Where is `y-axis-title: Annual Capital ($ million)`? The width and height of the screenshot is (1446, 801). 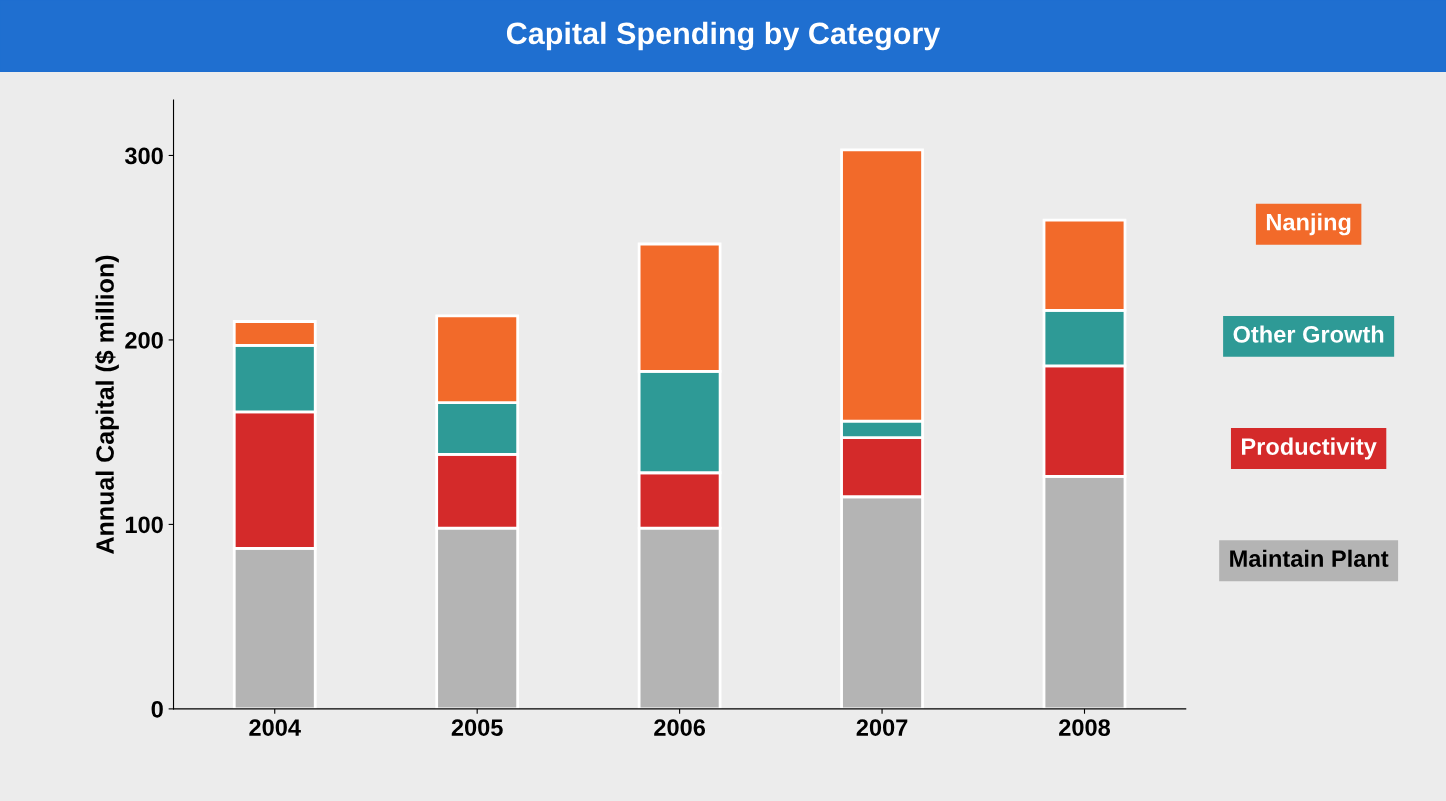
y-axis-title: Annual Capital ($ million) is located at coordinates (107, 404).